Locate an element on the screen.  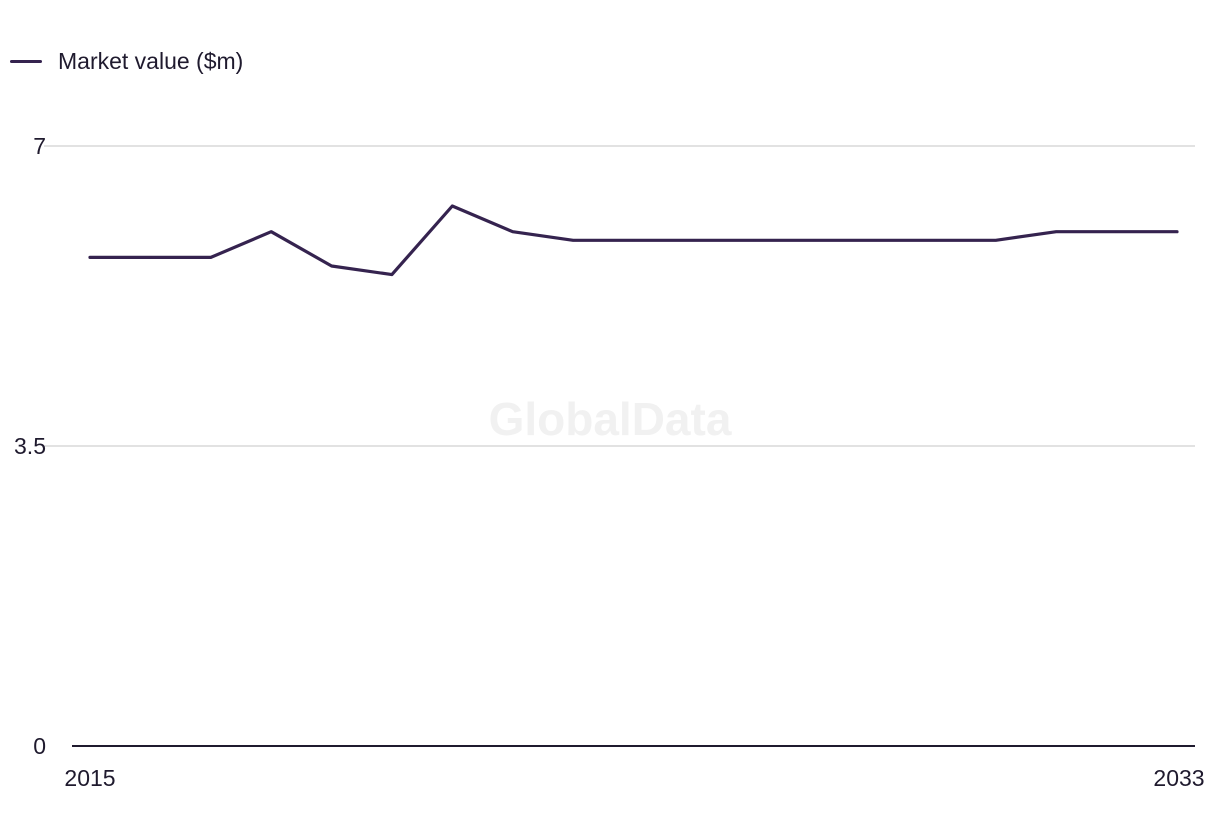
legend-label: Market value ($m) is located at coordinates (151, 60).